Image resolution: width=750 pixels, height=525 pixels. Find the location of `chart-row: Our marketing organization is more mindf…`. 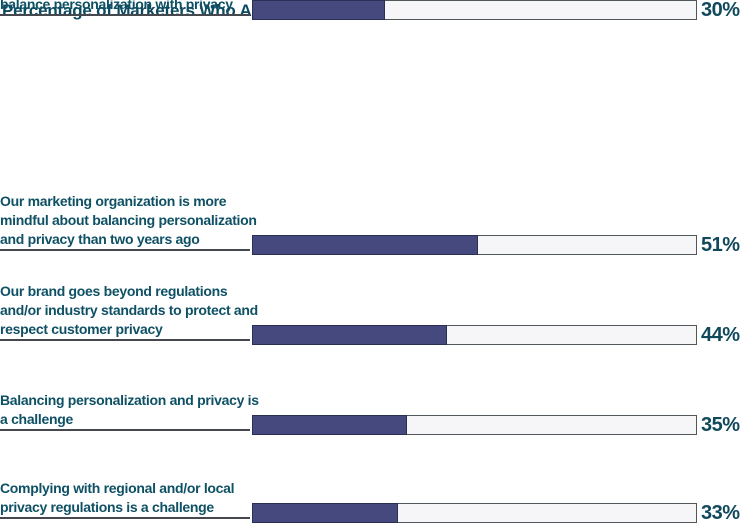

chart-row: Our marketing organization is more mindf… is located at coordinates (375, 224).